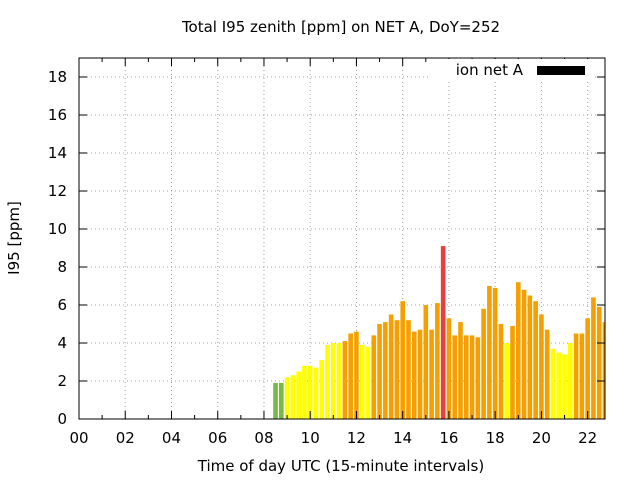 The image size is (640, 480). What do you see at coordinates (62, 419) in the screenshot?
I see `y-tick-label: 0` at bounding box center [62, 419].